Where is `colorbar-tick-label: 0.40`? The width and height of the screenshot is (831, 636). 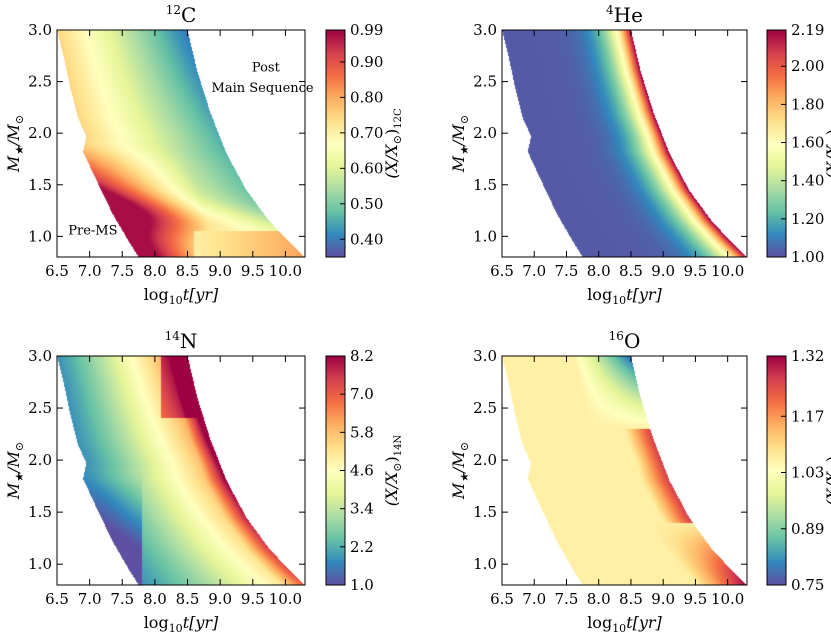
colorbar-tick-label: 0.40 is located at coordinates (366, 239).